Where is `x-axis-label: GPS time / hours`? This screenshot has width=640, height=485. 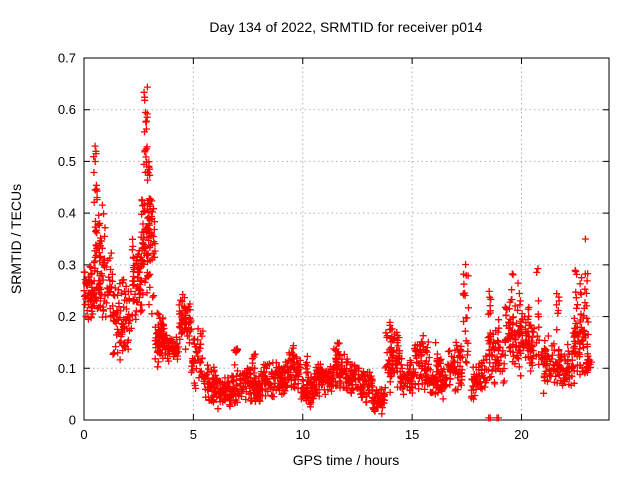
x-axis-label: GPS time / hours is located at coordinates (346, 460).